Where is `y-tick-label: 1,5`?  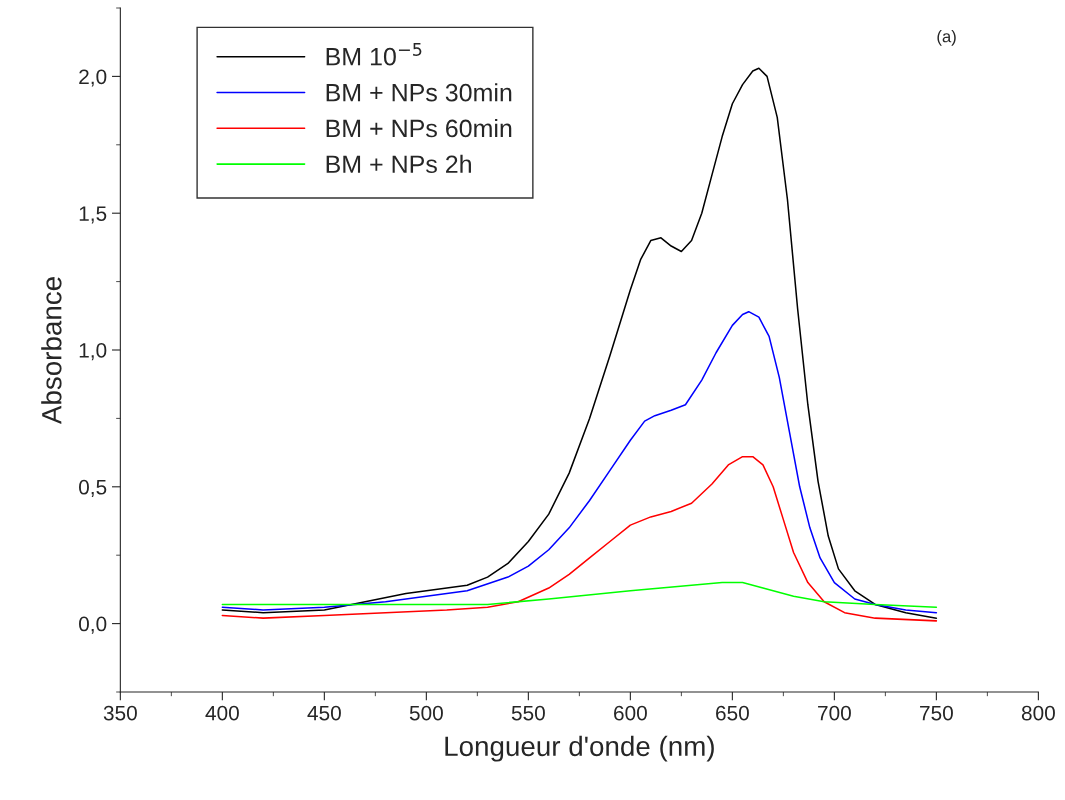
y-tick-label: 1,5 is located at coordinates (93, 215).